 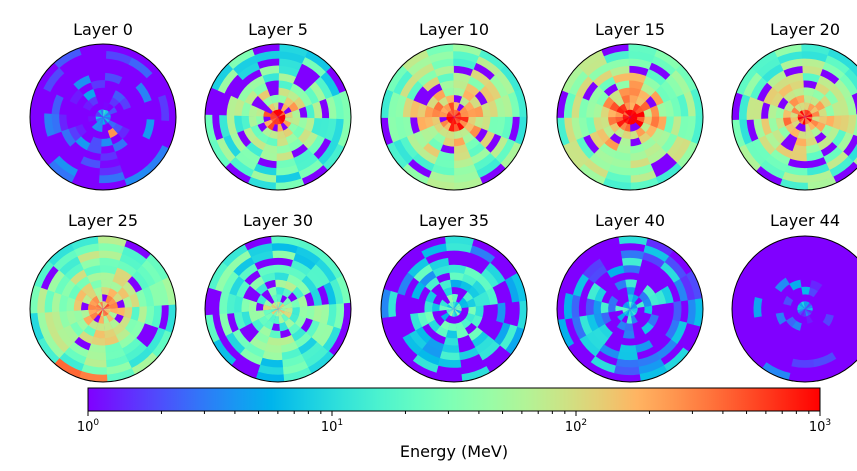 I want to click on panel-layer-0: Layer 0, so click(x=103, y=105).